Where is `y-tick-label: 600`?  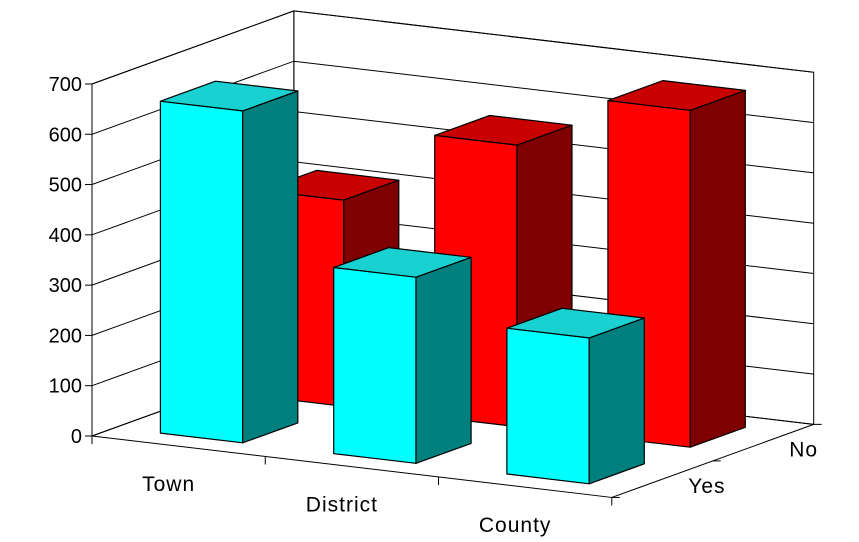 y-tick-label: 600 is located at coordinates (65, 135).